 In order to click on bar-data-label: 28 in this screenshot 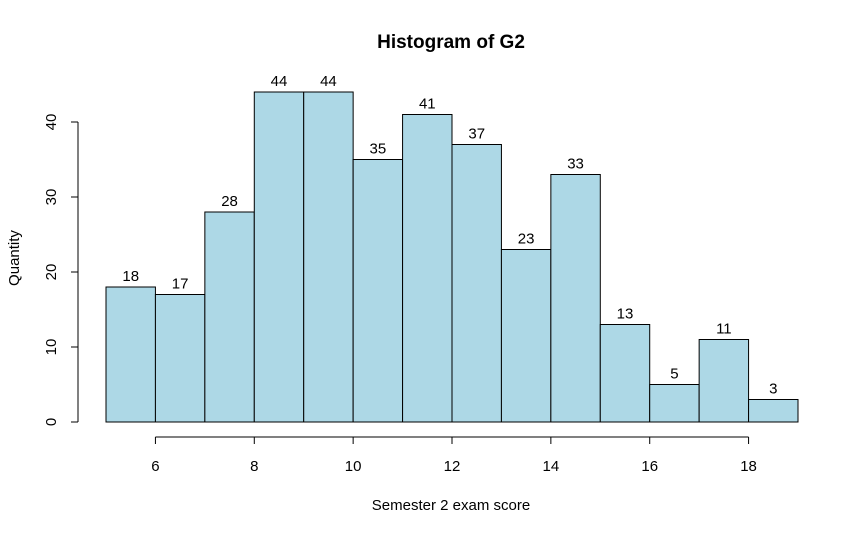, I will do `click(229, 201)`.